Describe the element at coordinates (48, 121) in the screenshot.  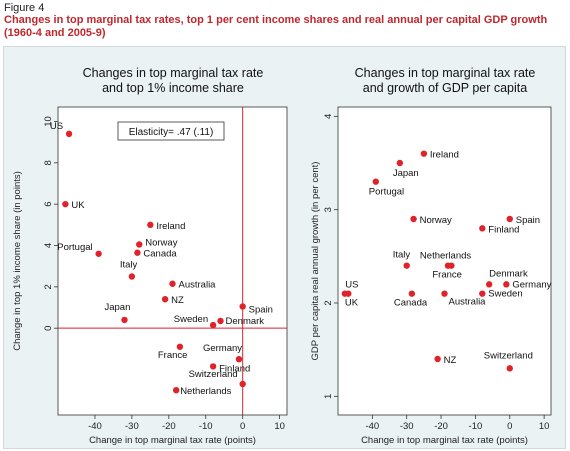
I see `y-tick-label: 10` at that location.